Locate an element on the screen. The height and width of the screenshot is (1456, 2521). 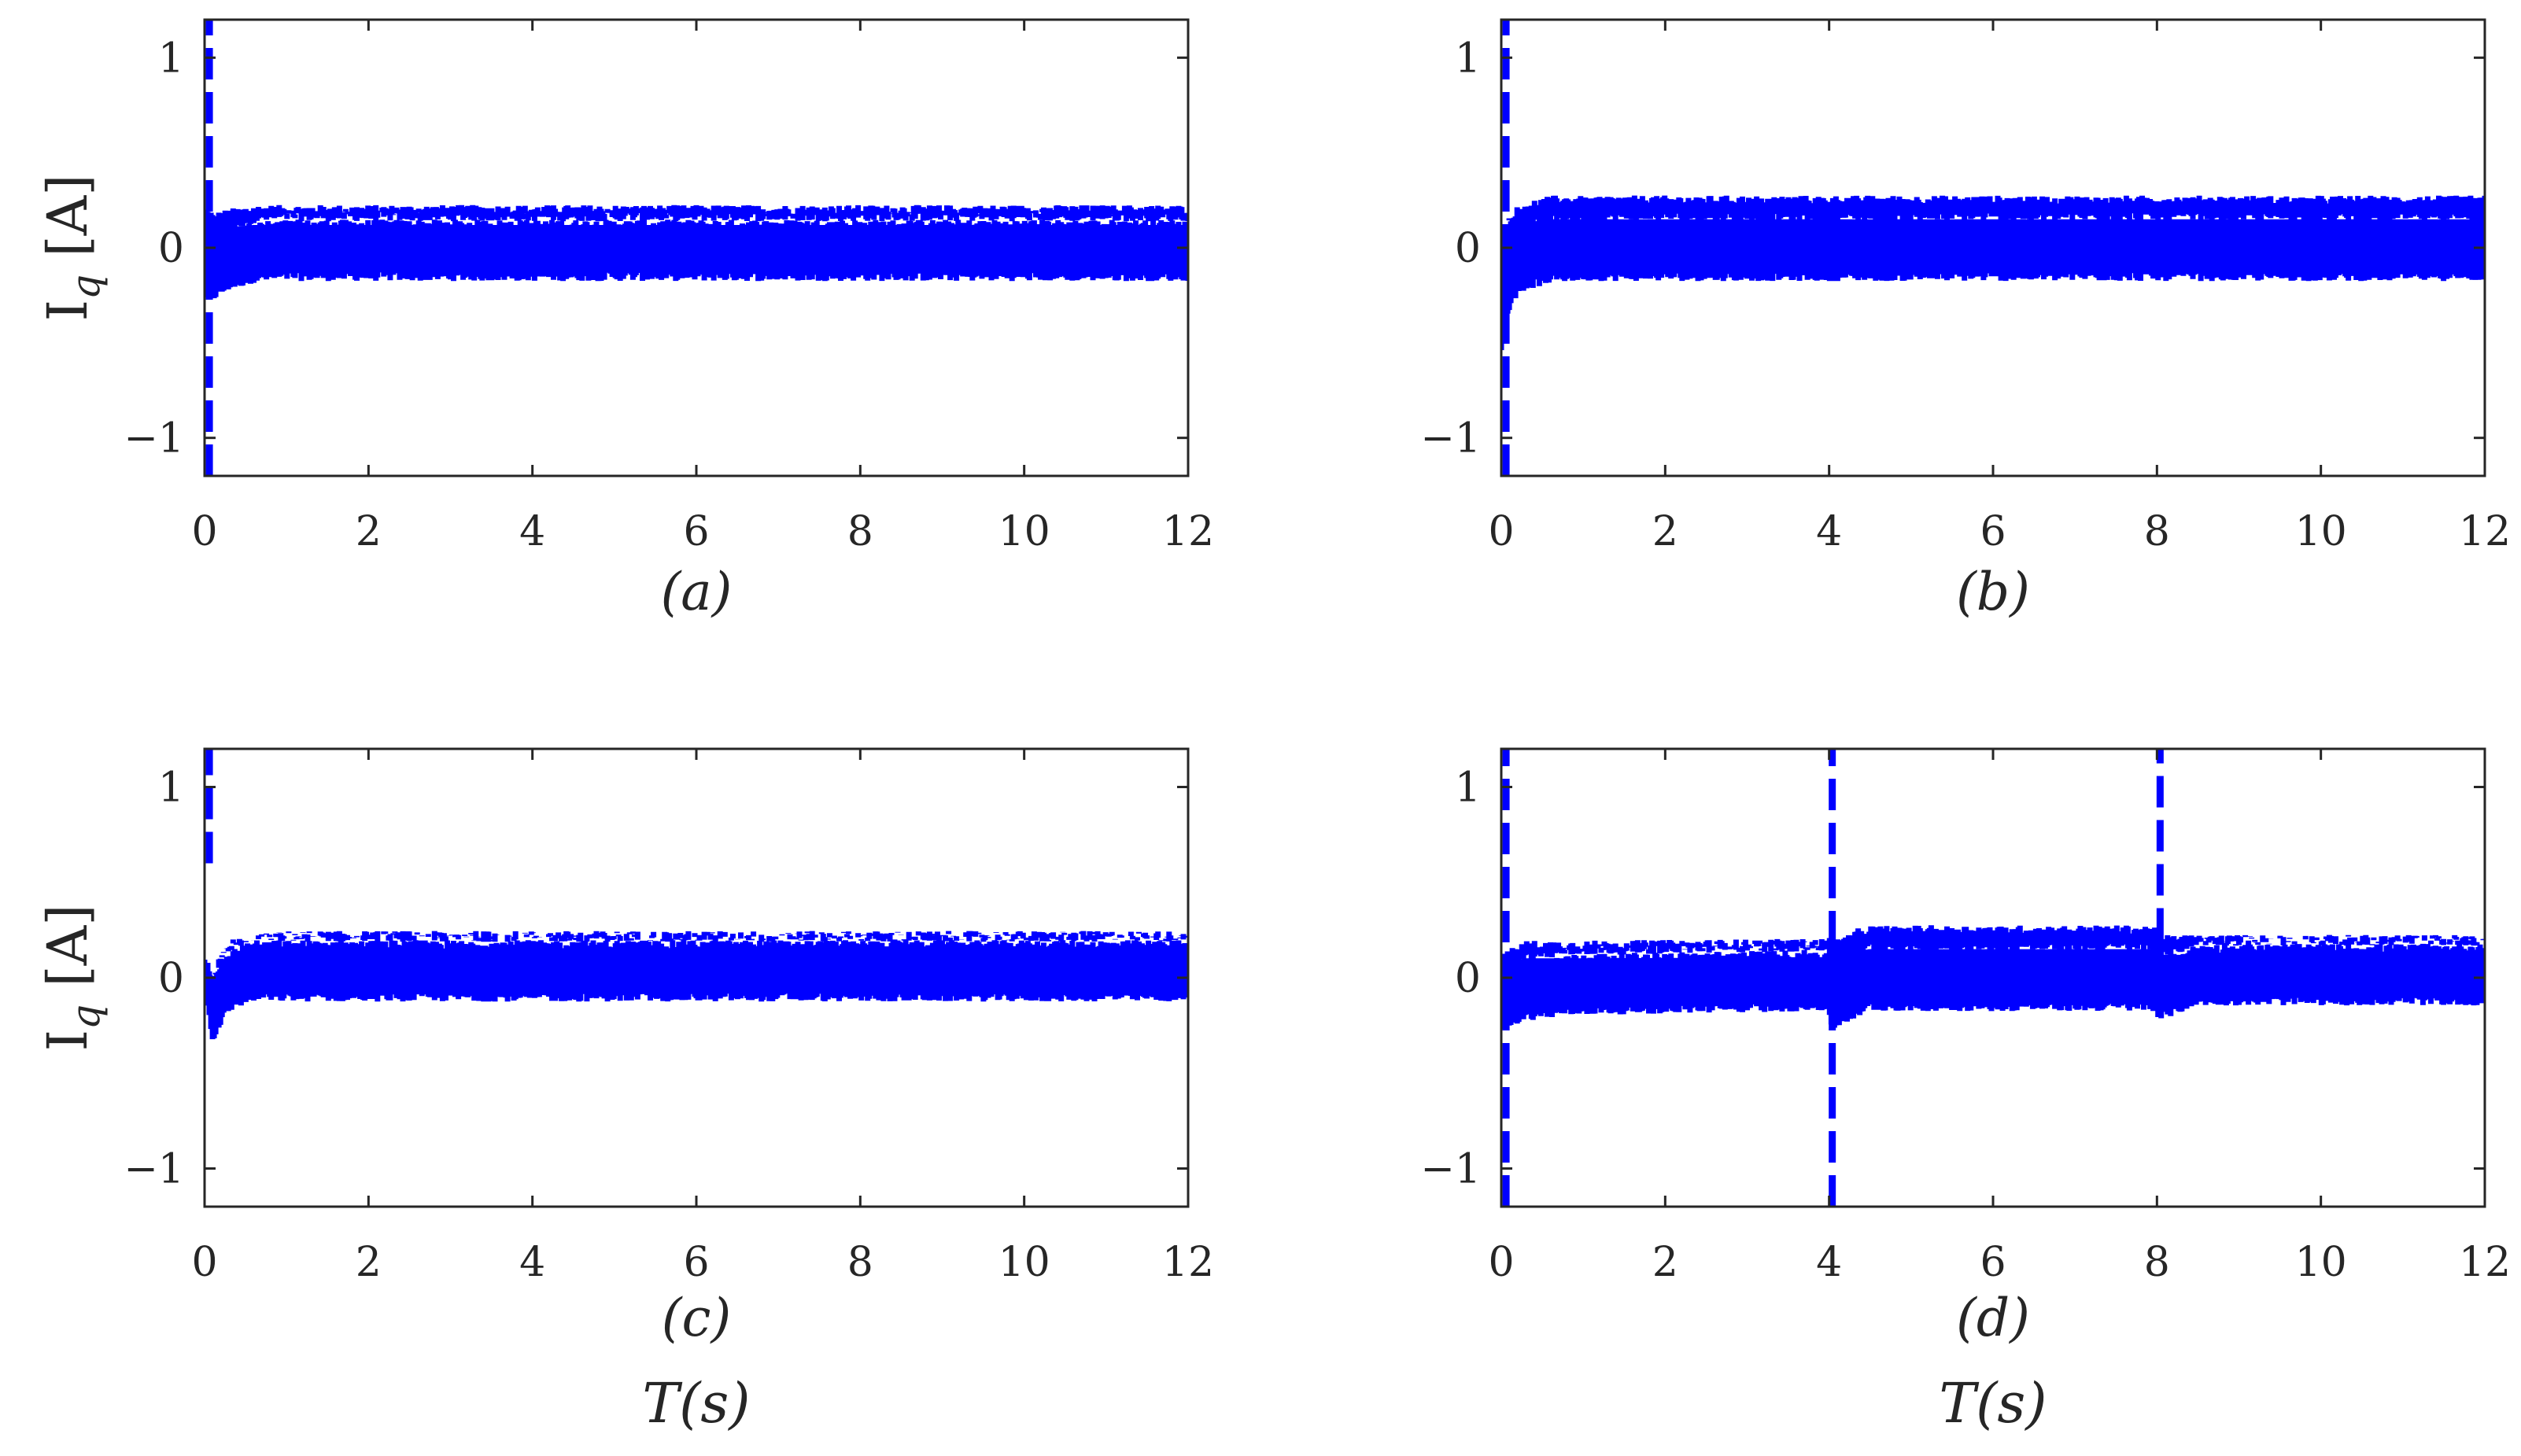
panel-label: (a) is located at coordinates (697, 592).